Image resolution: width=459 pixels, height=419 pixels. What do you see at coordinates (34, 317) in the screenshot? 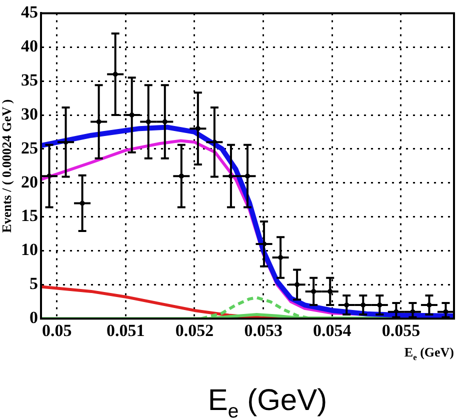
I see `y-tick-label: 0` at bounding box center [34, 317].